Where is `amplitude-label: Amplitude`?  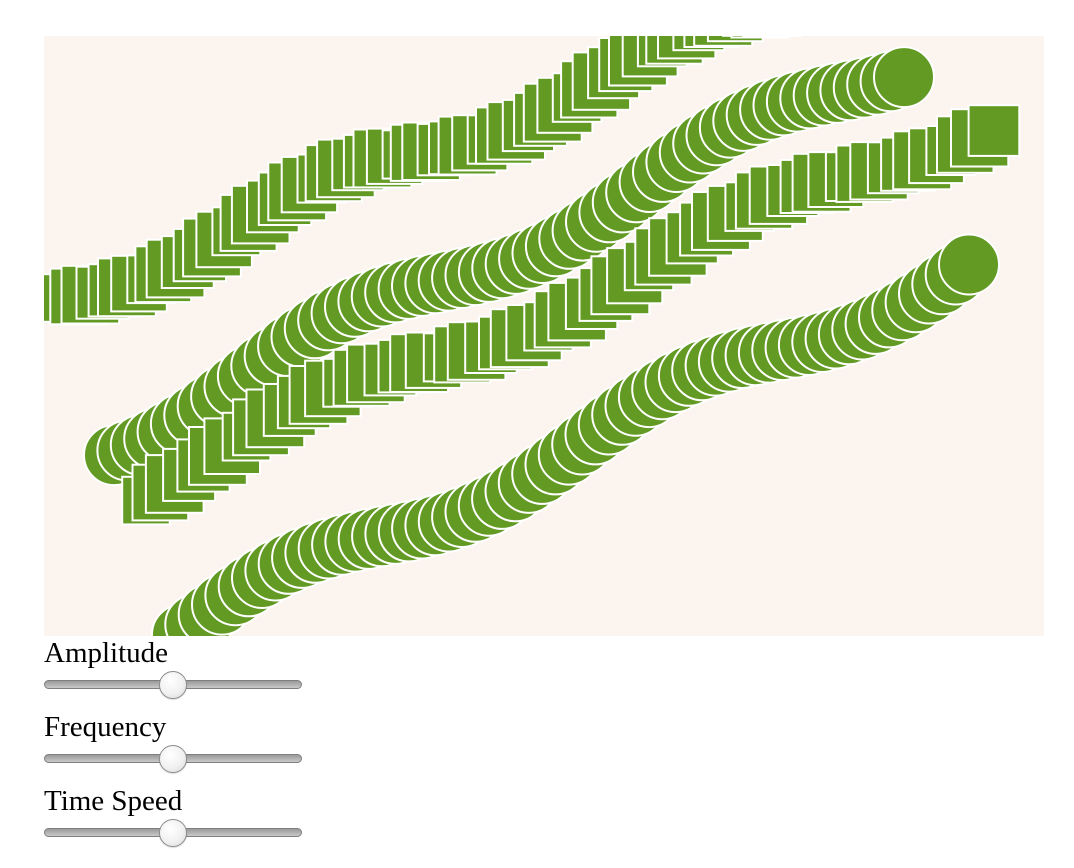 amplitude-label: Amplitude is located at coordinates (106, 653).